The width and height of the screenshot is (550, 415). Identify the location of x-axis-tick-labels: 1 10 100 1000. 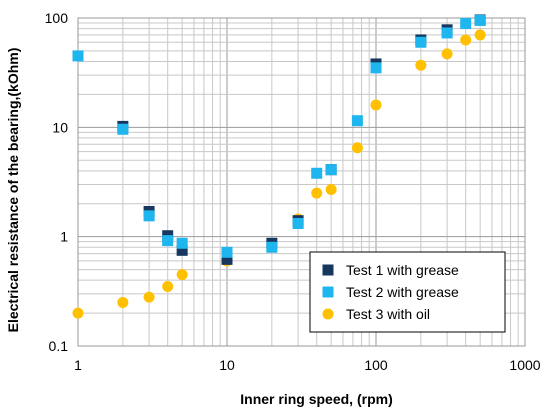
(307, 365).